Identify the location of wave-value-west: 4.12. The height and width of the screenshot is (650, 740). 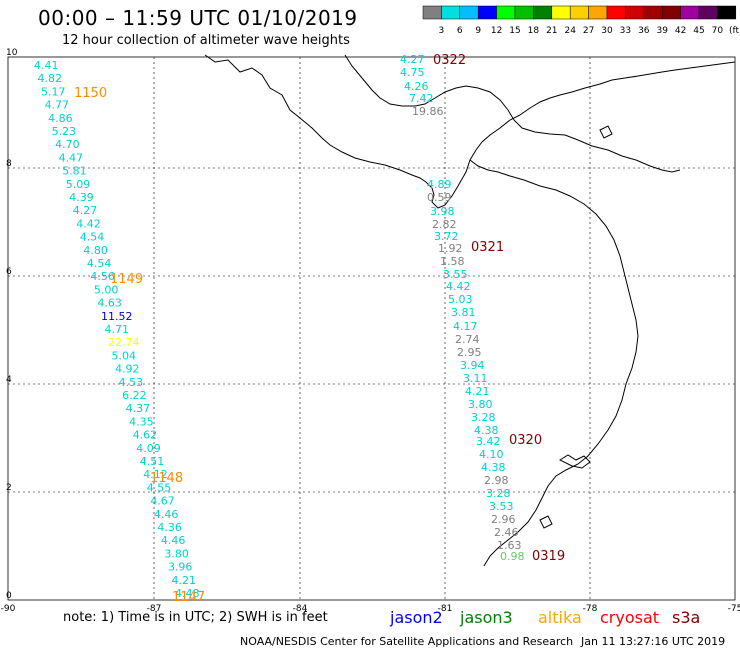
(155, 474).